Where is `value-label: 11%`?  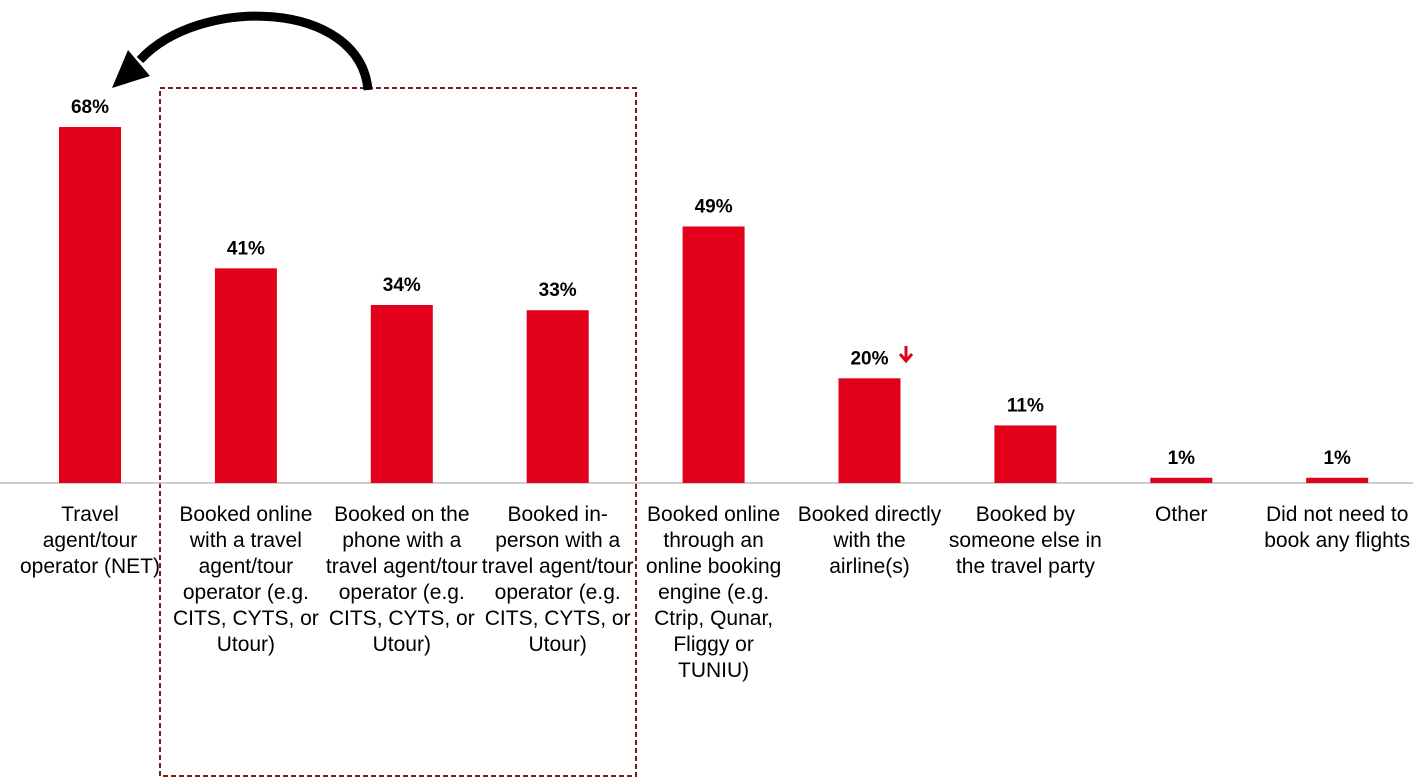
value-label: 11% is located at coordinates (1025, 405).